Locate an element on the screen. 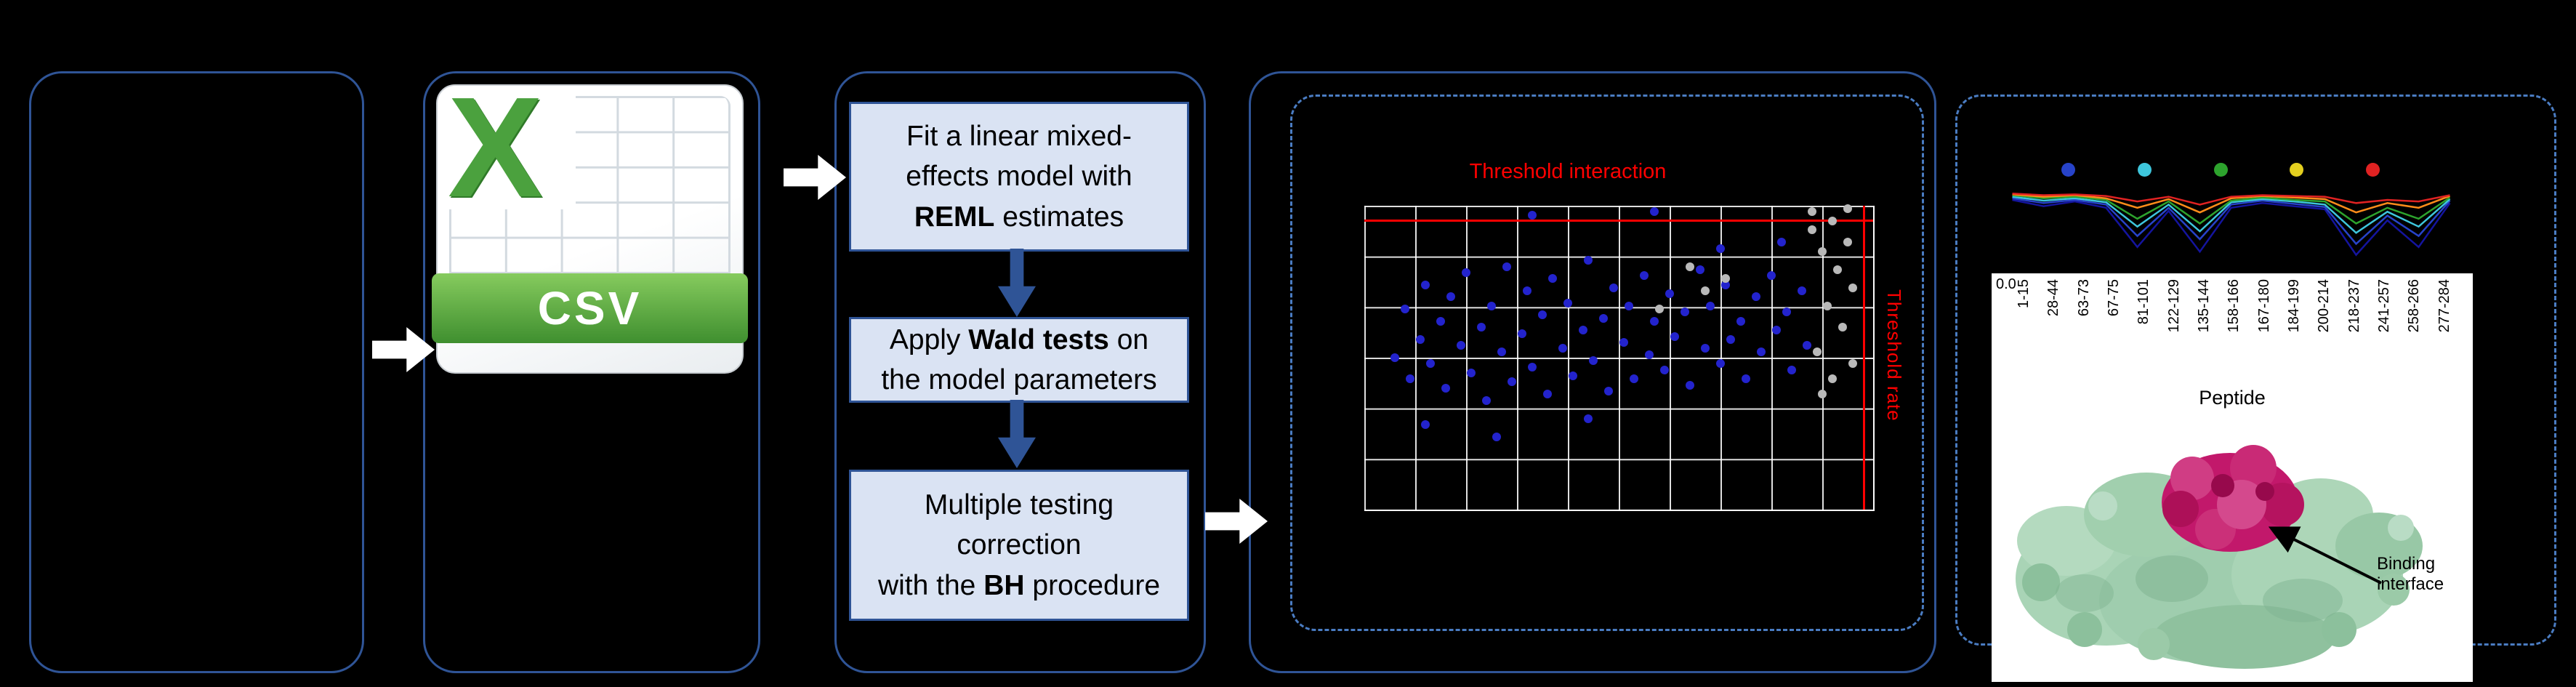 This screenshot has height=687, width=2576. step-wald-box: Apply Wald tests on the model parameters is located at coordinates (1019, 360).